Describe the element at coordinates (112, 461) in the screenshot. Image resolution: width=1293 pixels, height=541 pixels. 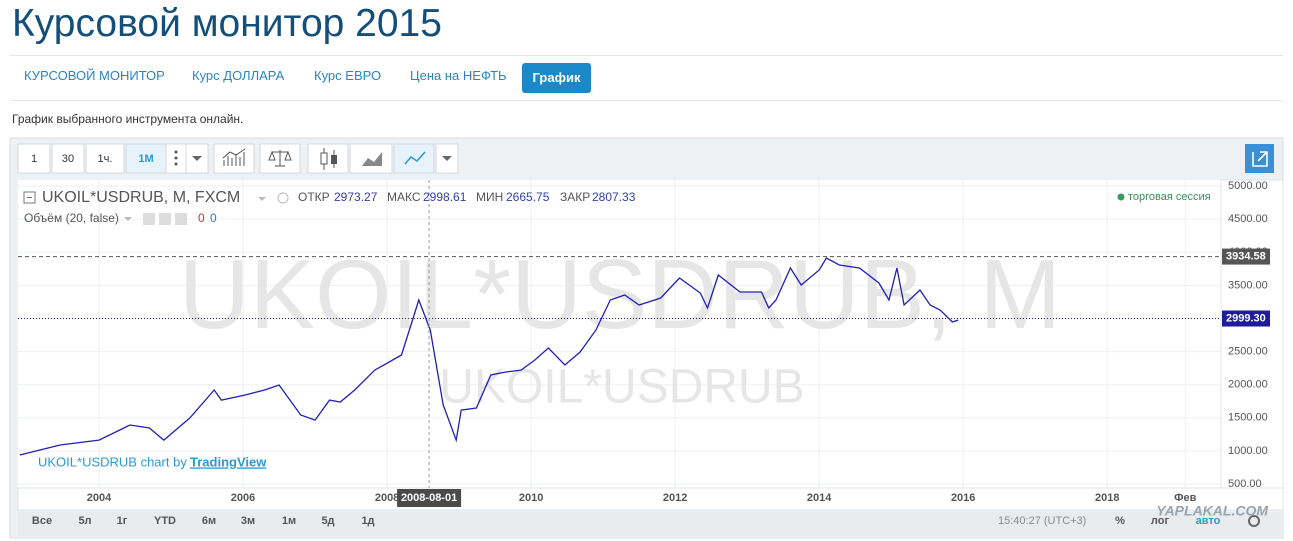
I see `attribution: UKOIL*USDRUB chart by` at that location.